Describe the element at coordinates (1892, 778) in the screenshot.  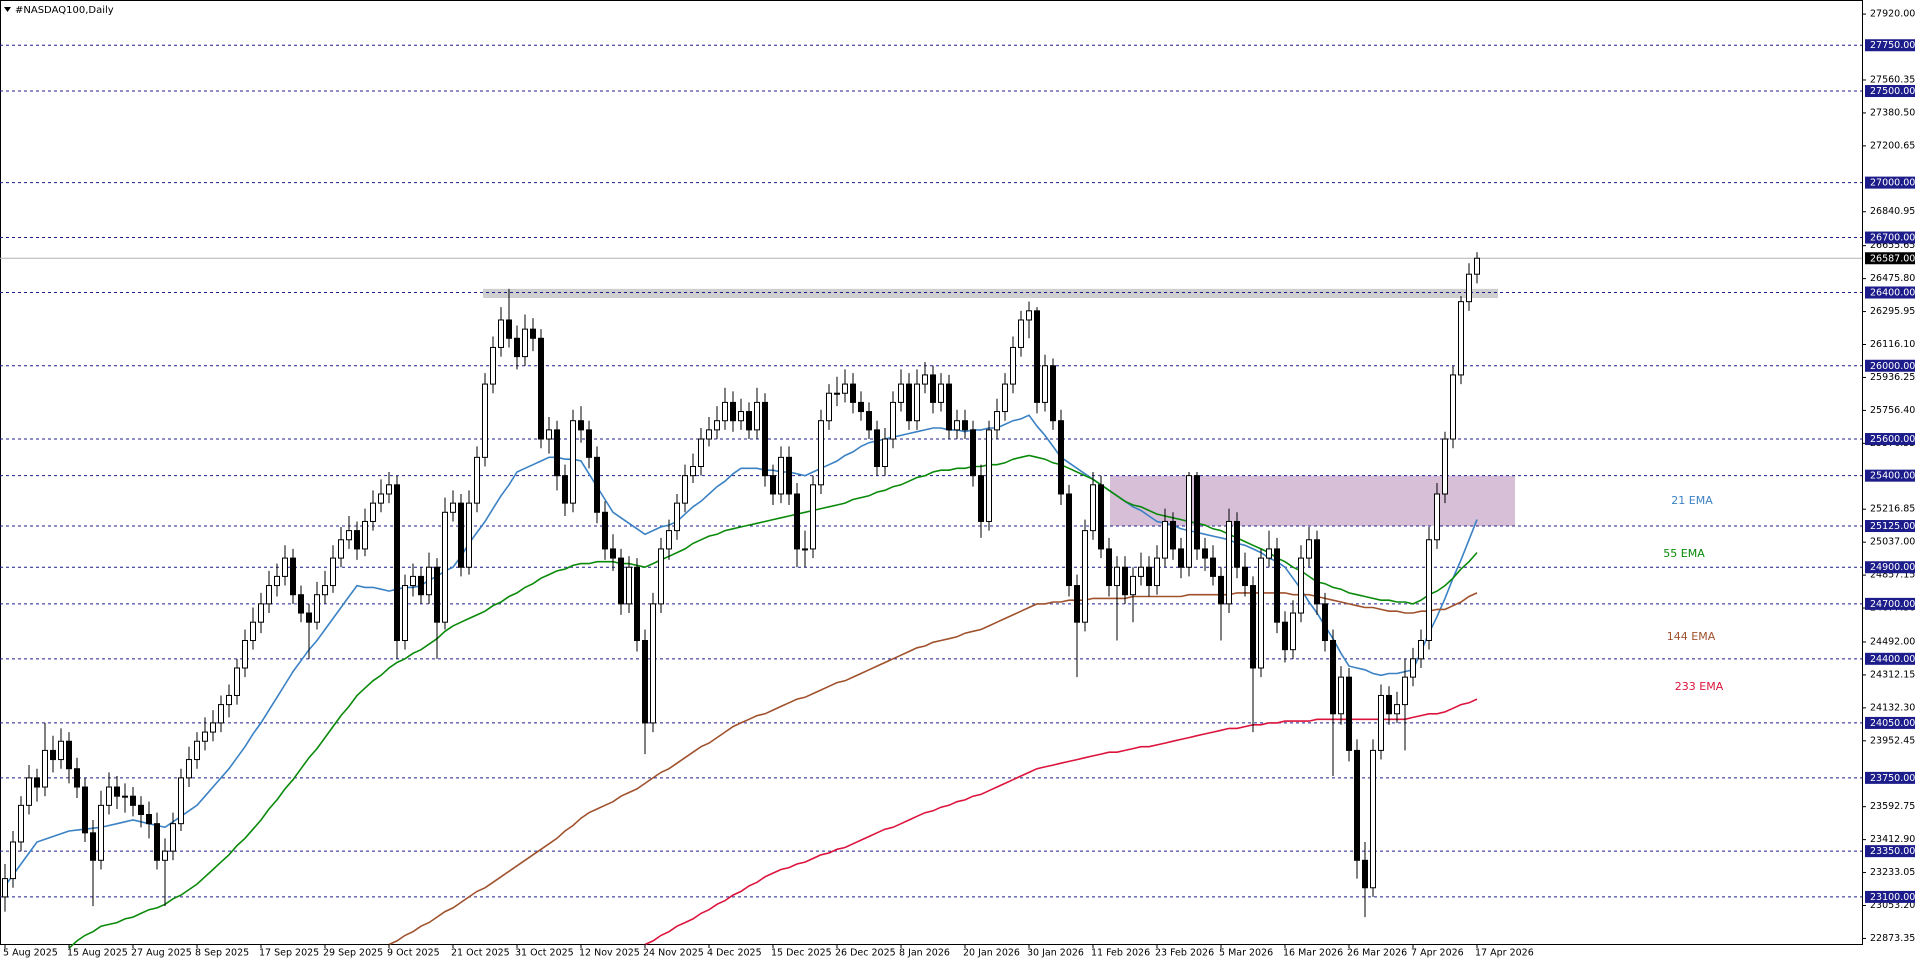
I see `level-label: 23750.00` at that location.